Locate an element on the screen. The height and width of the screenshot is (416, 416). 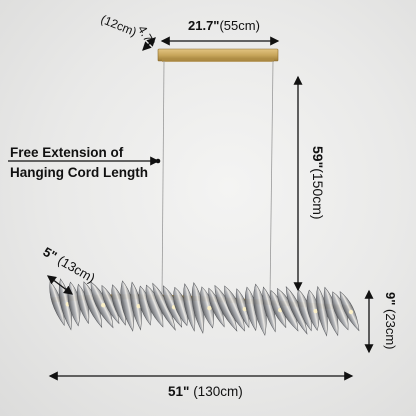
body-length-cm: (130cm) is located at coordinates (218, 391).